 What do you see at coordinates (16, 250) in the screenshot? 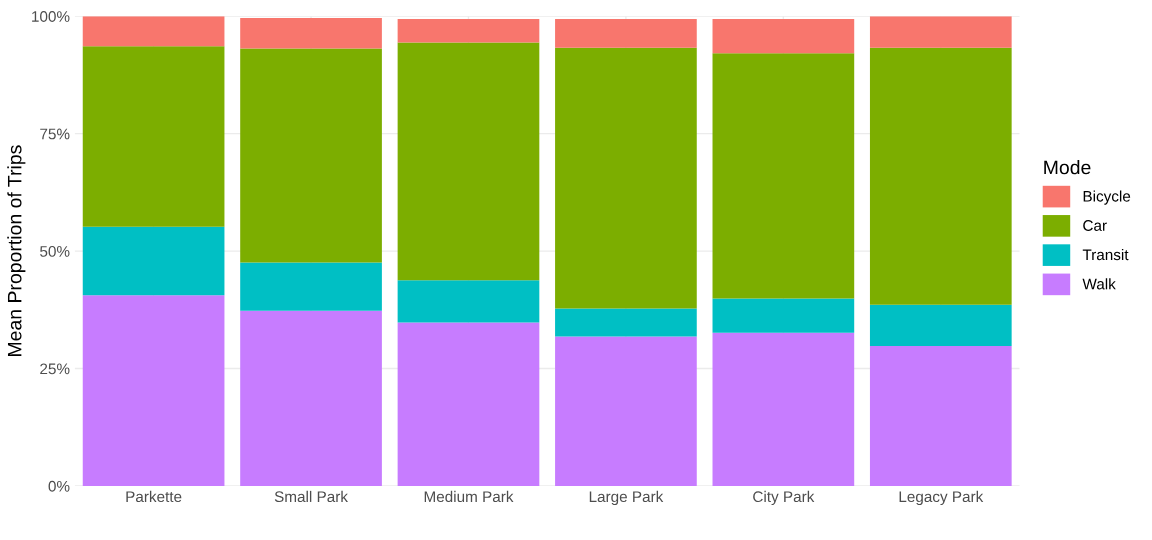
I see `y-axis-title: Mean Proportion of Trips` at bounding box center [16, 250].